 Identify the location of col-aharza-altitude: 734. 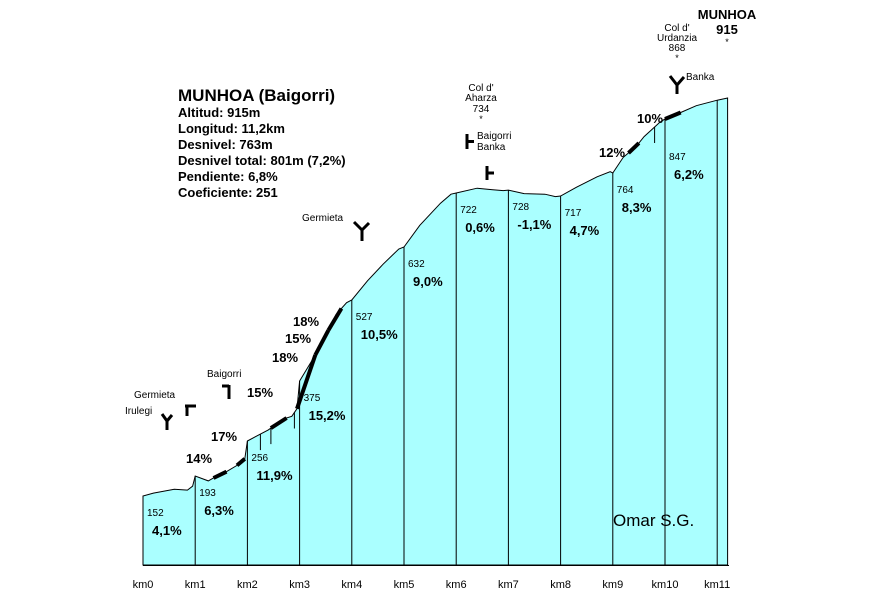
(481, 109).